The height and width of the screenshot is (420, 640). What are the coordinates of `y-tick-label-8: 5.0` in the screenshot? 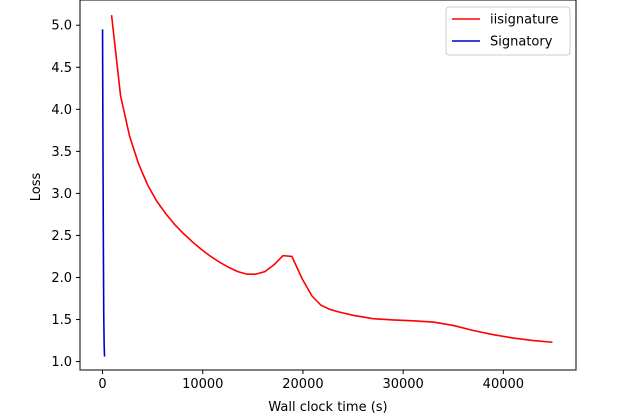 It's located at (61, 26).